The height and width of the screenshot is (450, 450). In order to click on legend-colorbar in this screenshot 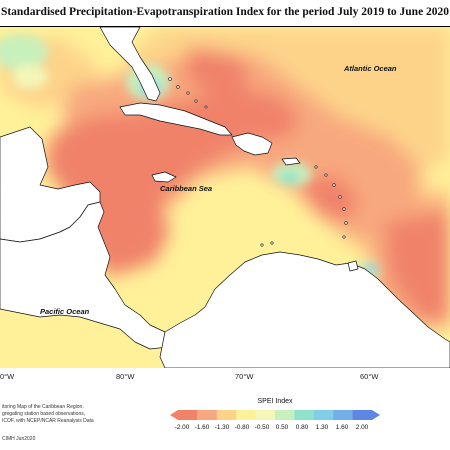, I will do `click(275, 415)`.